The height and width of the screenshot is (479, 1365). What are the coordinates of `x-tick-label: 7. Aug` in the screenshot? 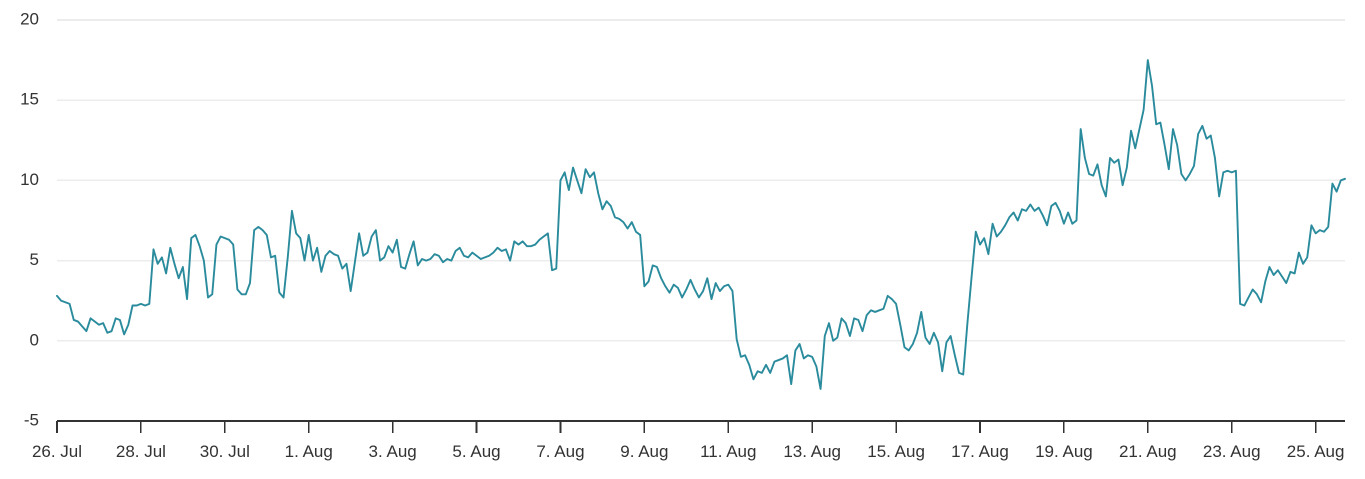 It's located at (560, 451).